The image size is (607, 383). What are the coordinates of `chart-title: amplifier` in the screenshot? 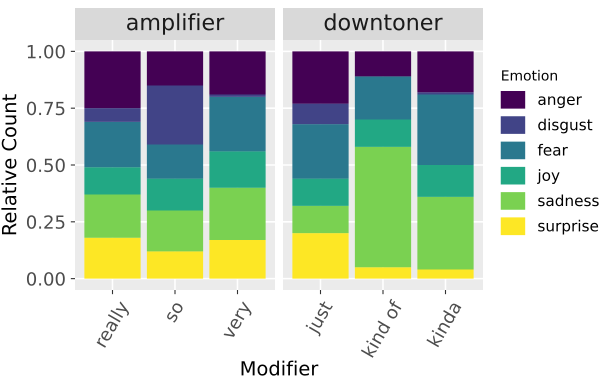 It's located at (175, 24).